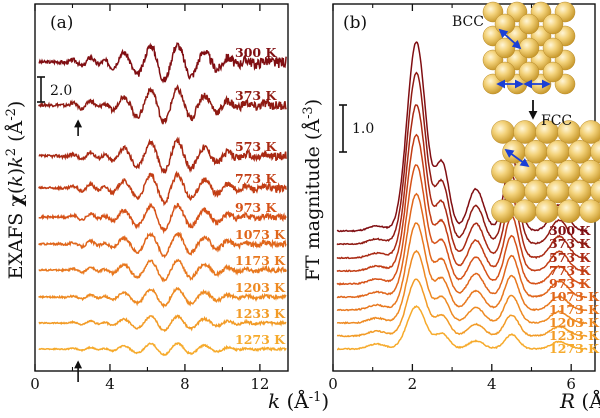 This screenshot has height=418, width=600. Describe the element at coordinates (162, 245) in the screenshot. I see `exafs-curve-1073-K` at that location.